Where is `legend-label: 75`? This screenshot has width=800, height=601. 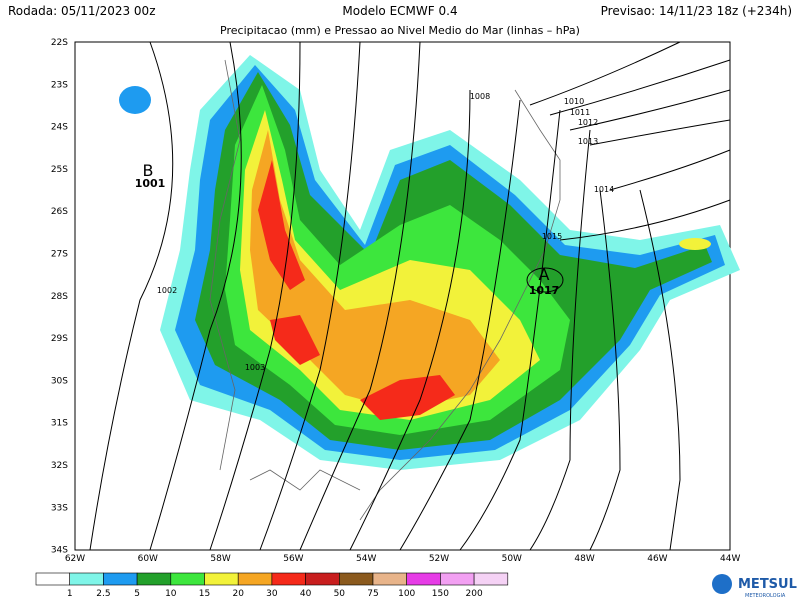 legend-label: 75 is located at coordinates (372, 594).